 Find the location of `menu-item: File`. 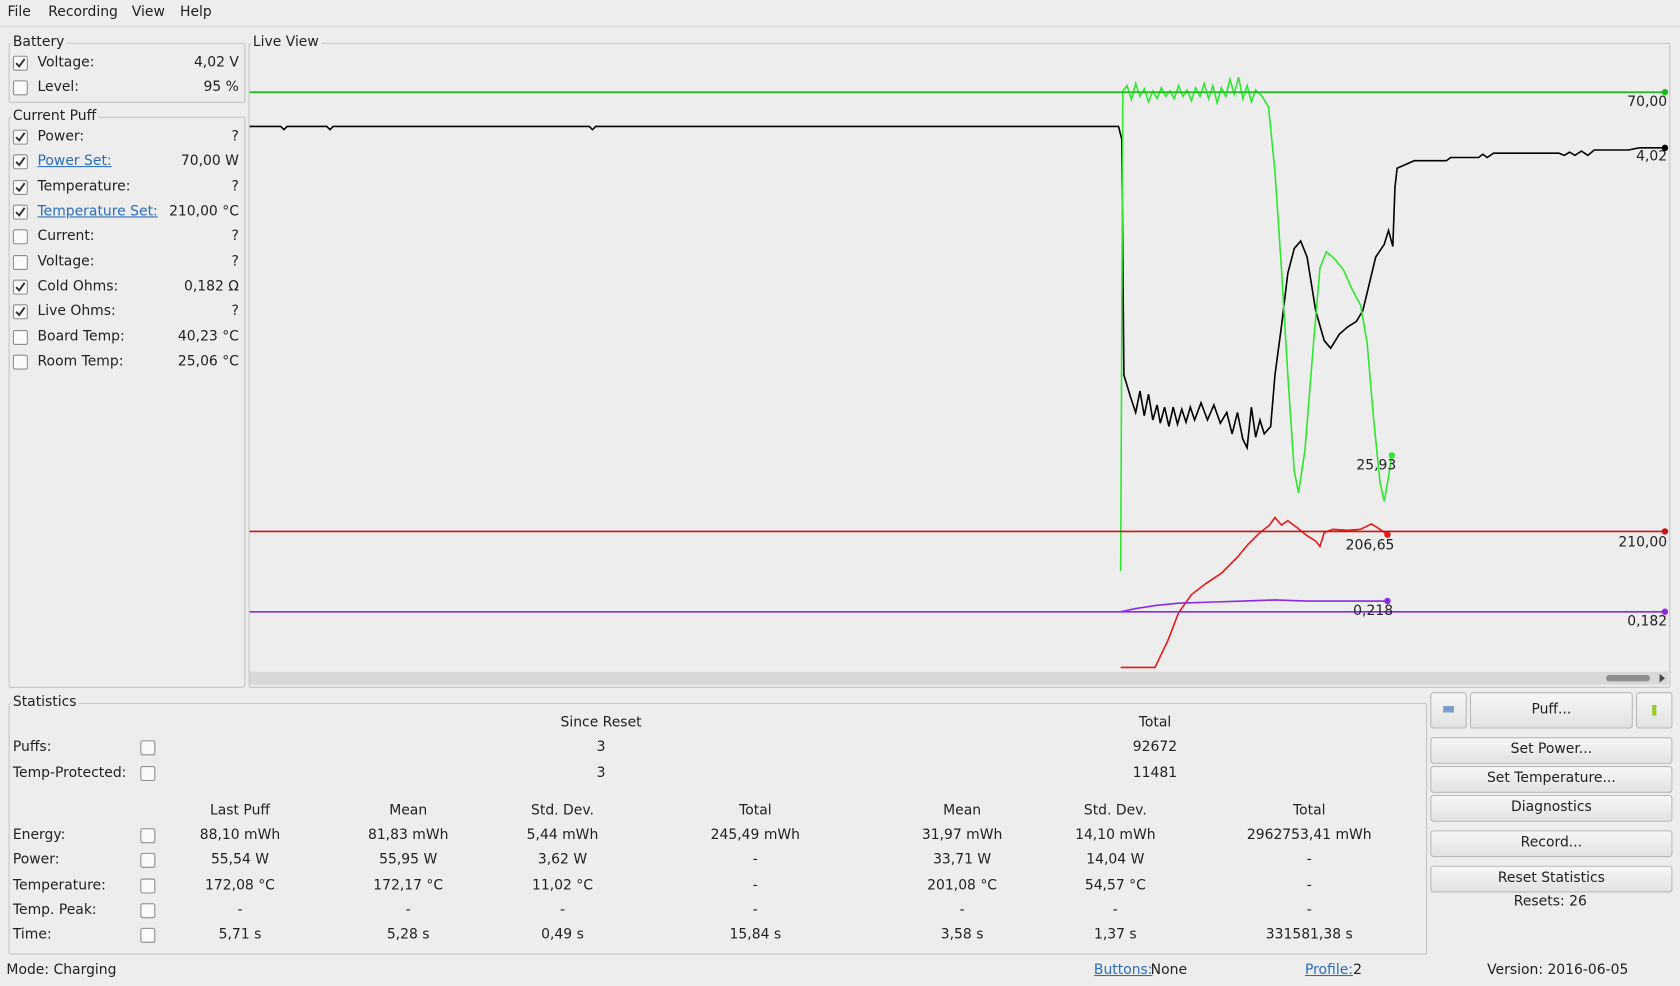

menu-item: File is located at coordinates (19, 12).